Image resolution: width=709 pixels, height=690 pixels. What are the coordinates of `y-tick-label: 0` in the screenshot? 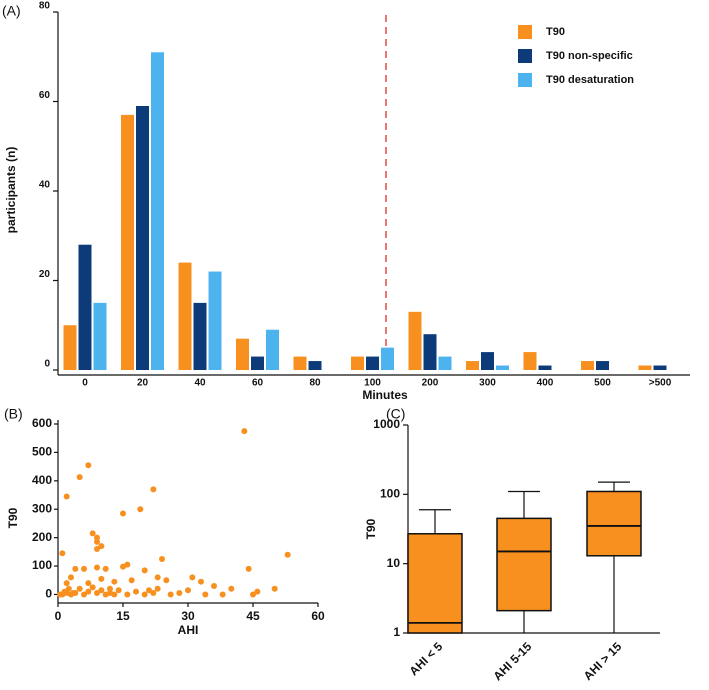 It's located at (47, 364).